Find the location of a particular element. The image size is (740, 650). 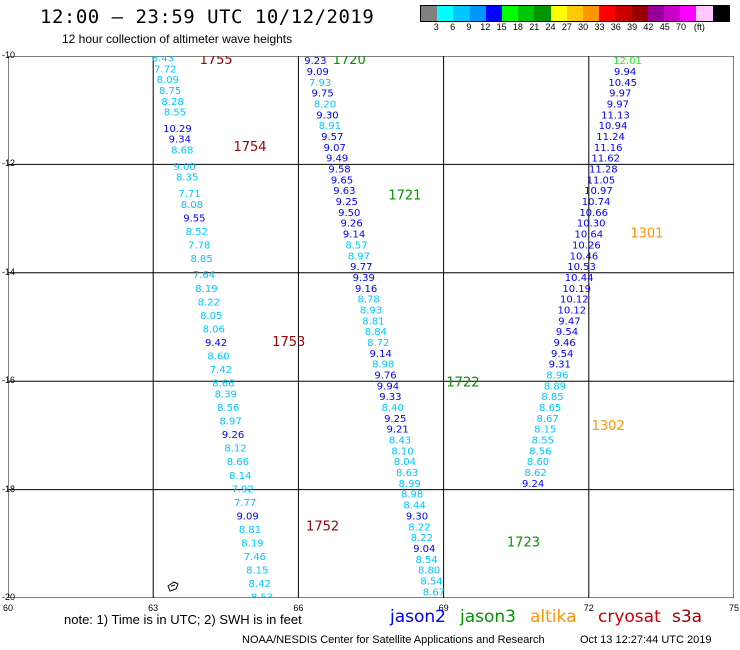

wave-height-value: 7.46 is located at coordinates (255, 557).